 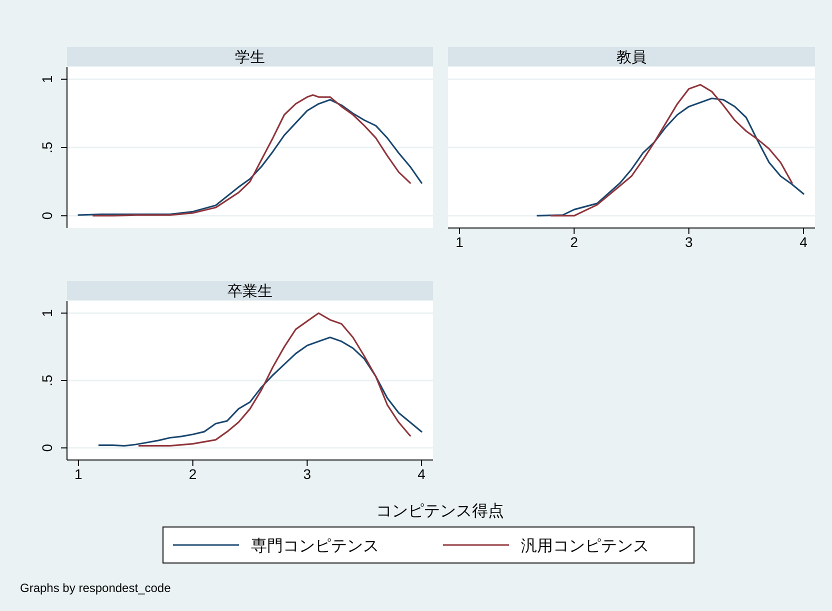 I want to click on chart-title: 学生, so click(x=250, y=57).